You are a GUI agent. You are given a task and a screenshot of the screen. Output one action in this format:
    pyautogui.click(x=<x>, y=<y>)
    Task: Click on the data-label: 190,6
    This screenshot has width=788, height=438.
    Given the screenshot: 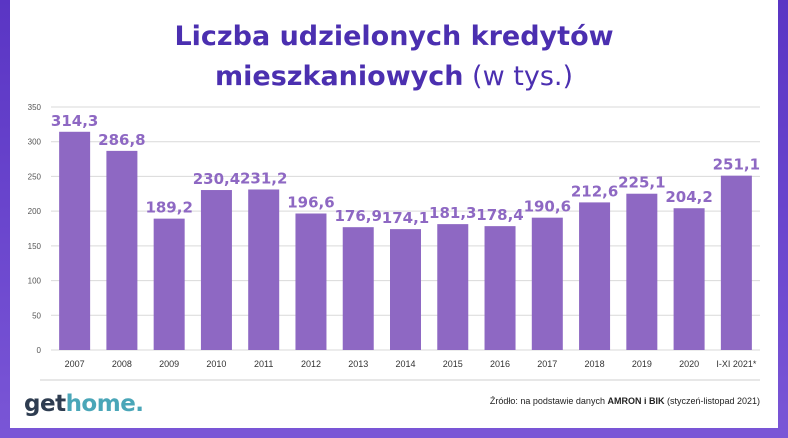 What is the action you would take?
    pyautogui.click(x=547, y=207)
    